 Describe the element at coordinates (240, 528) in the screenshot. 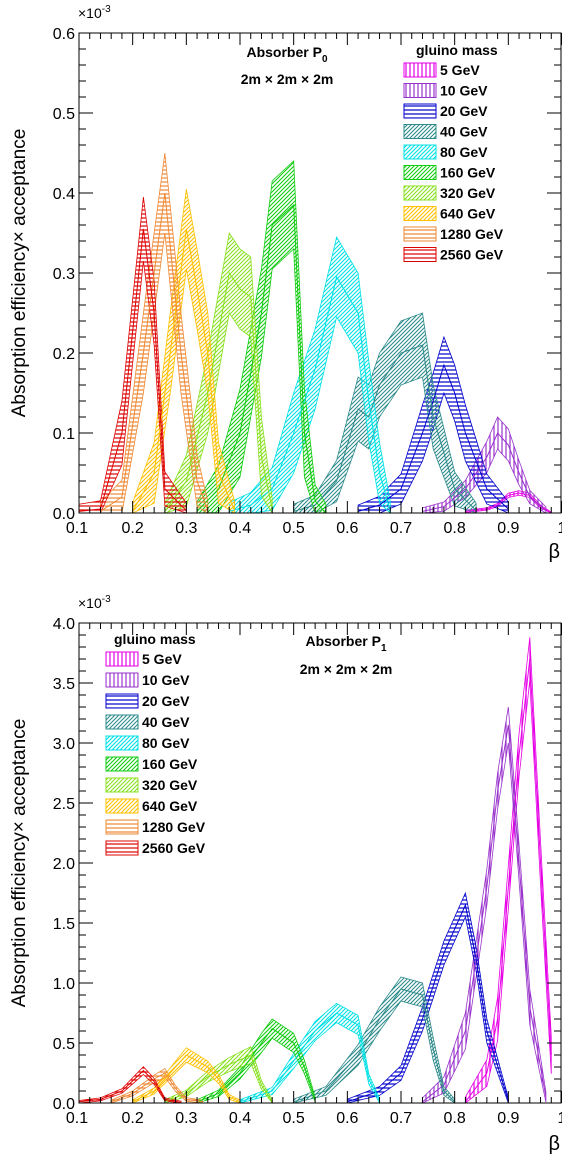

I see `x-tick-label: 0.4` at that location.